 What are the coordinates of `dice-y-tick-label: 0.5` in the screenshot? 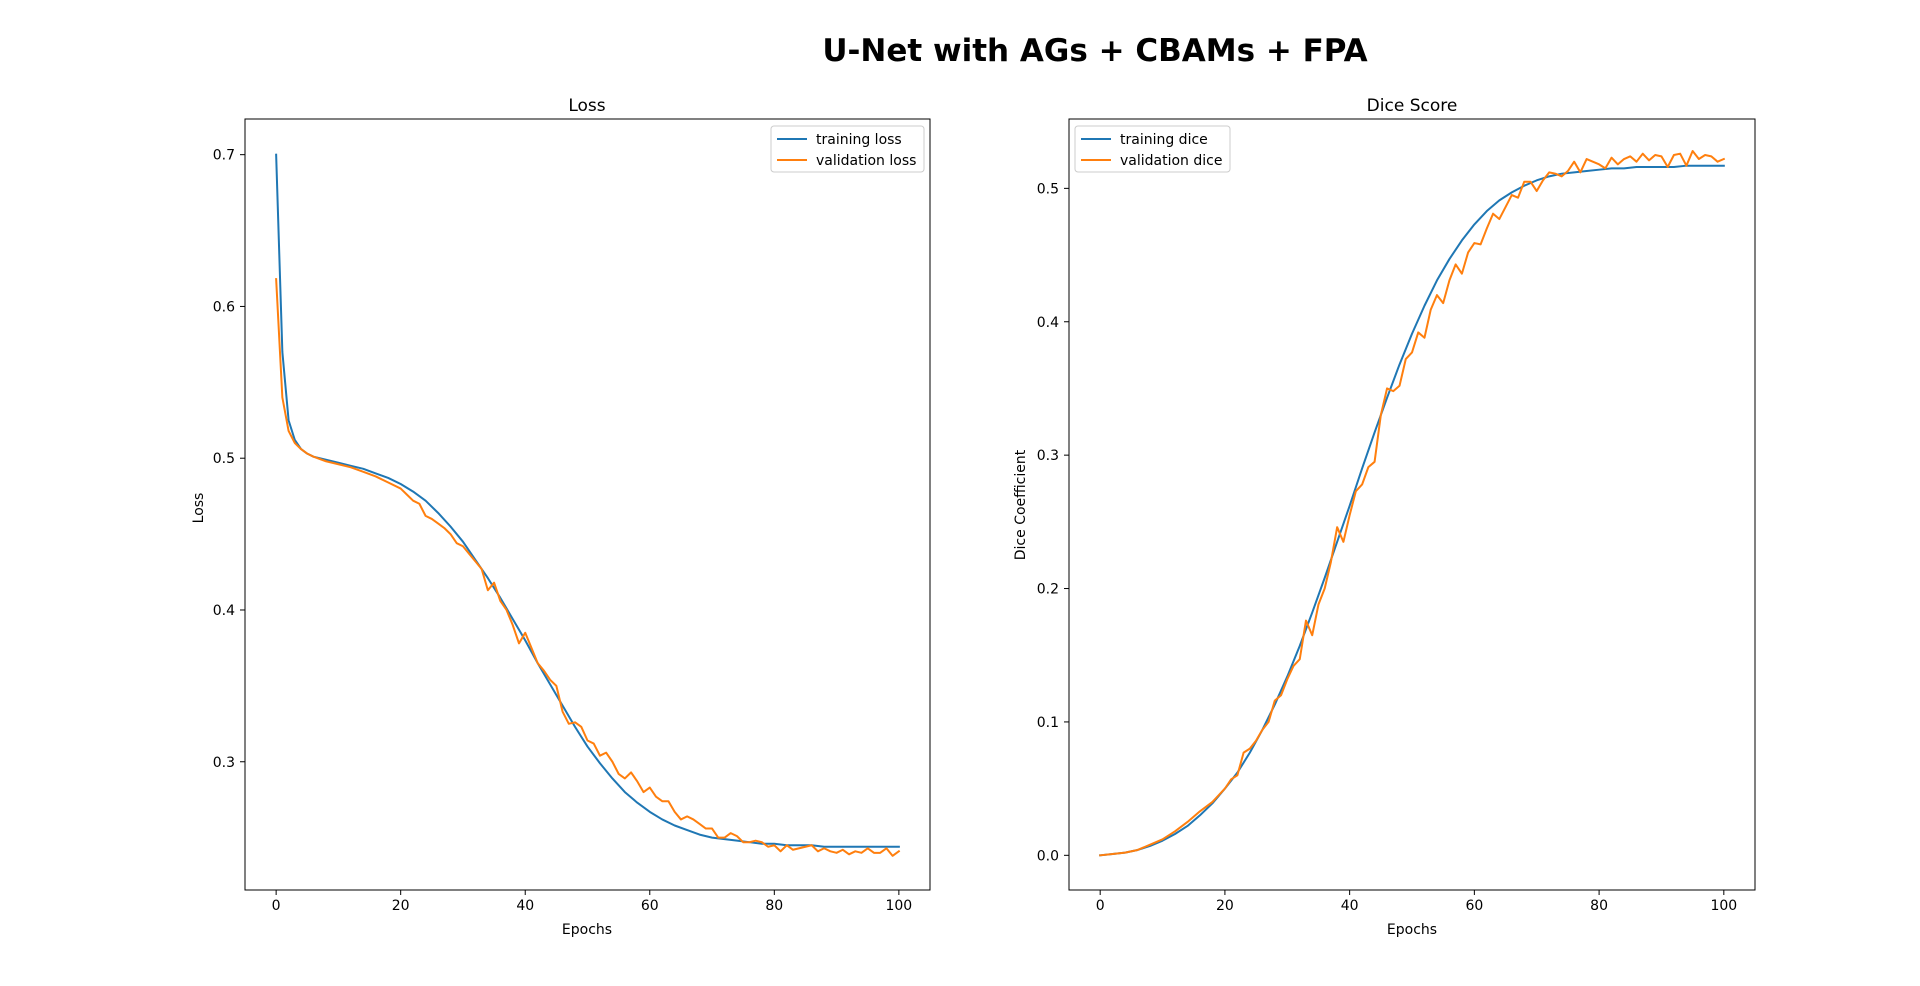 It's located at (1048, 189).